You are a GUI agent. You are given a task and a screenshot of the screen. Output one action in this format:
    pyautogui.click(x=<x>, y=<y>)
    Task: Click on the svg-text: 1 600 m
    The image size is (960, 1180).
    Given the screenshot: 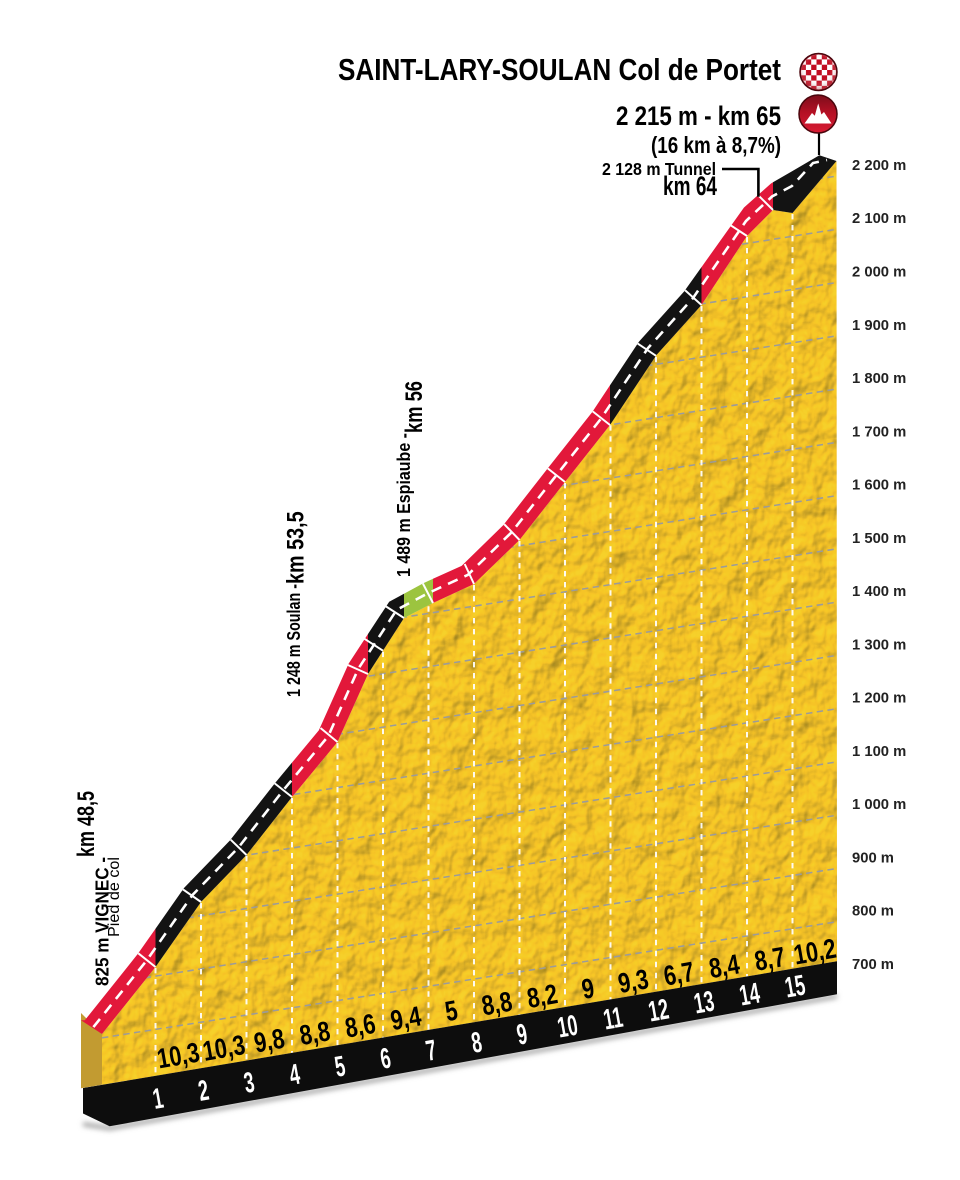 What is the action you would take?
    pyautogui.click(x=879, y=486)
    